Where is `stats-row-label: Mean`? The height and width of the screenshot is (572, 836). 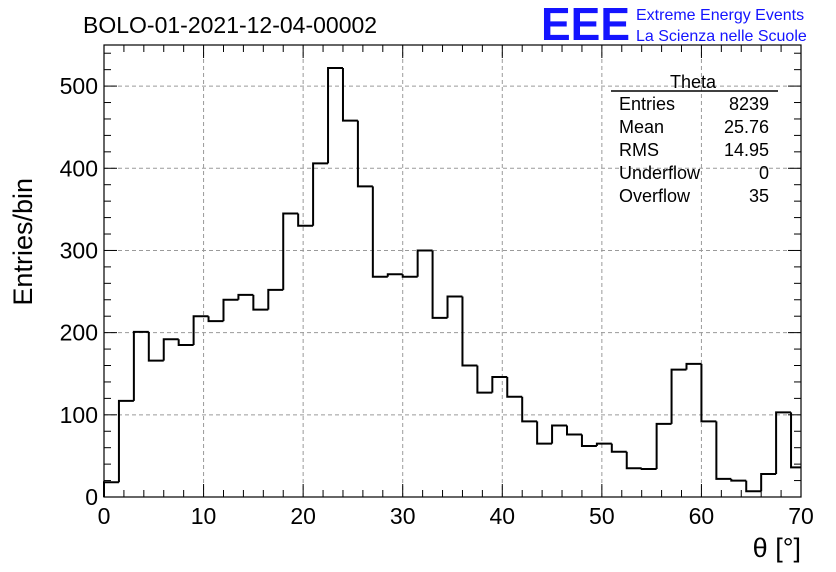 stats-row-label: Mean is located at coordinates (641, 127).